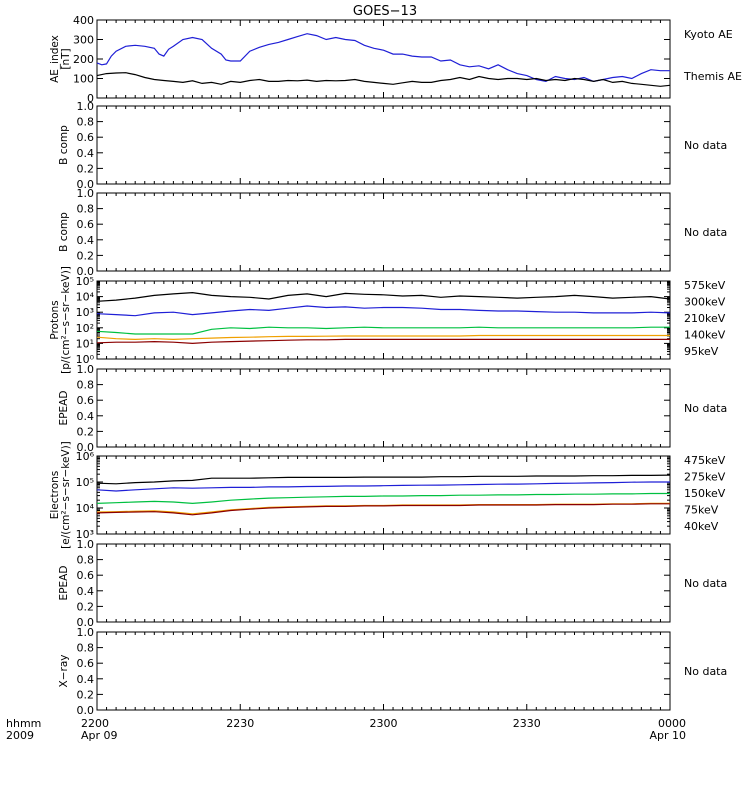 The image size is (750, 800). I want to click on series-line-95kev, so click(383, 296).